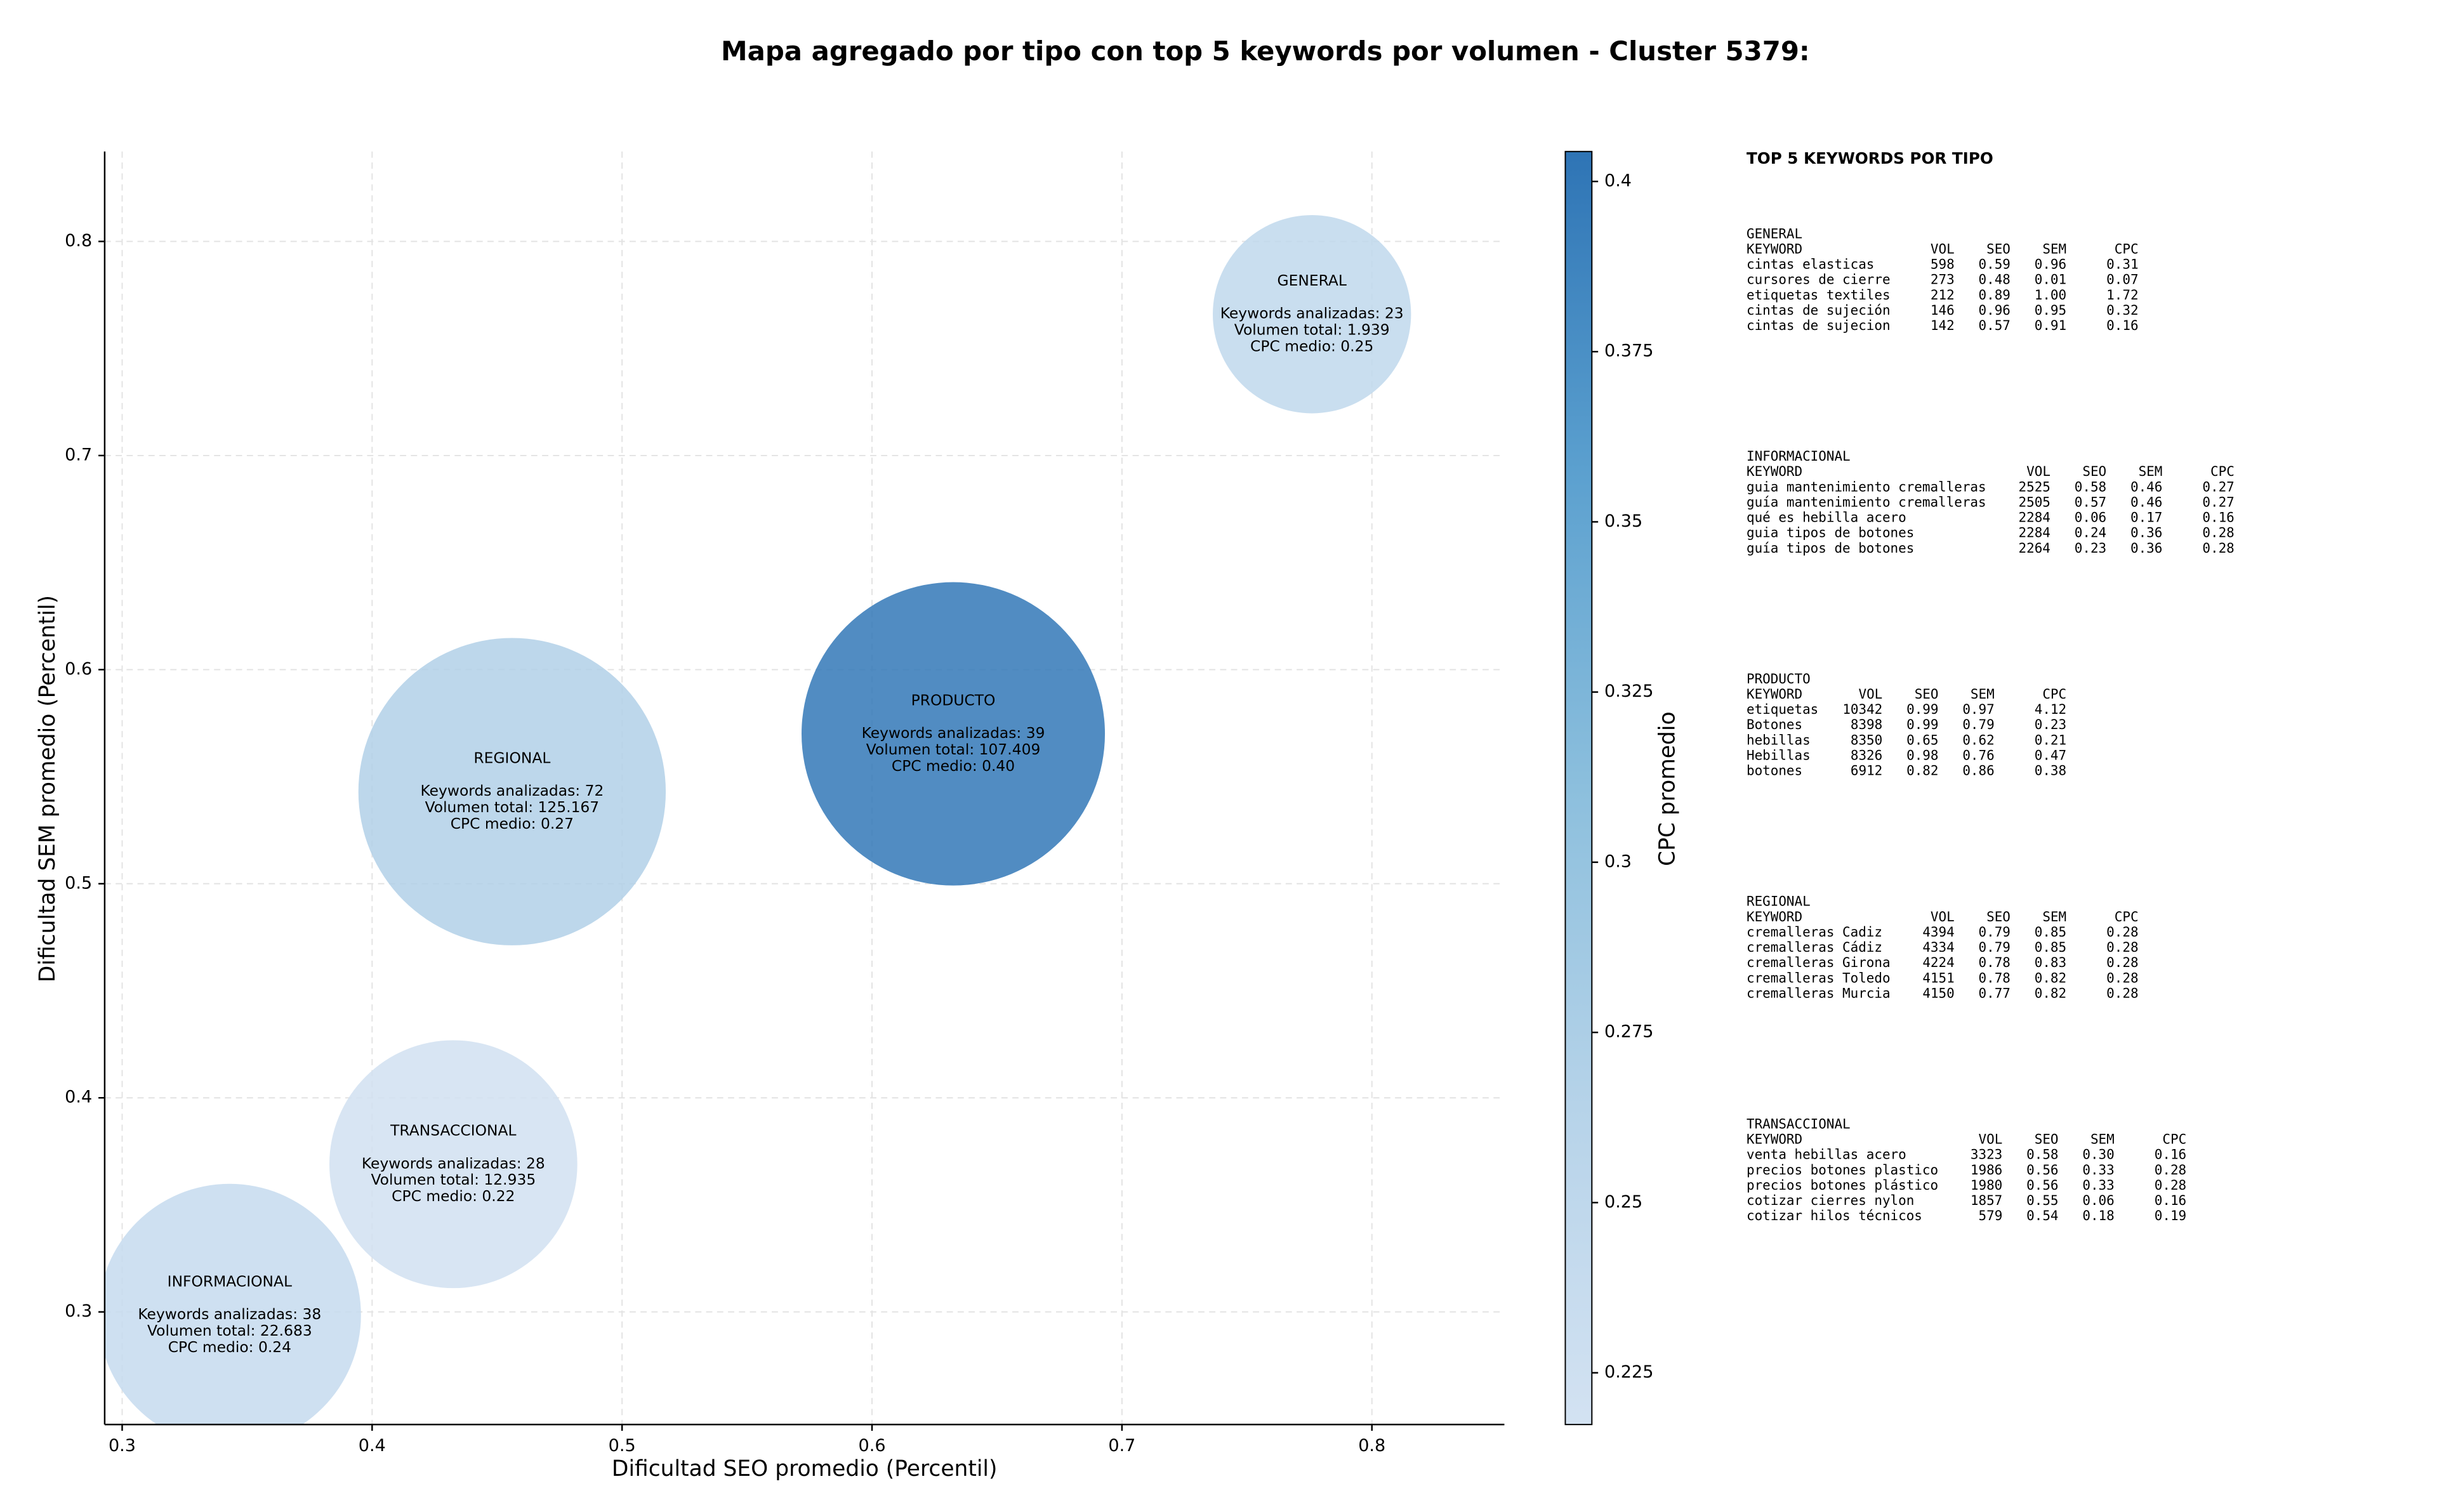 This screenshot has width=2437, height=1512. I want to click on table-cell: 2525, so click(2035, 487).